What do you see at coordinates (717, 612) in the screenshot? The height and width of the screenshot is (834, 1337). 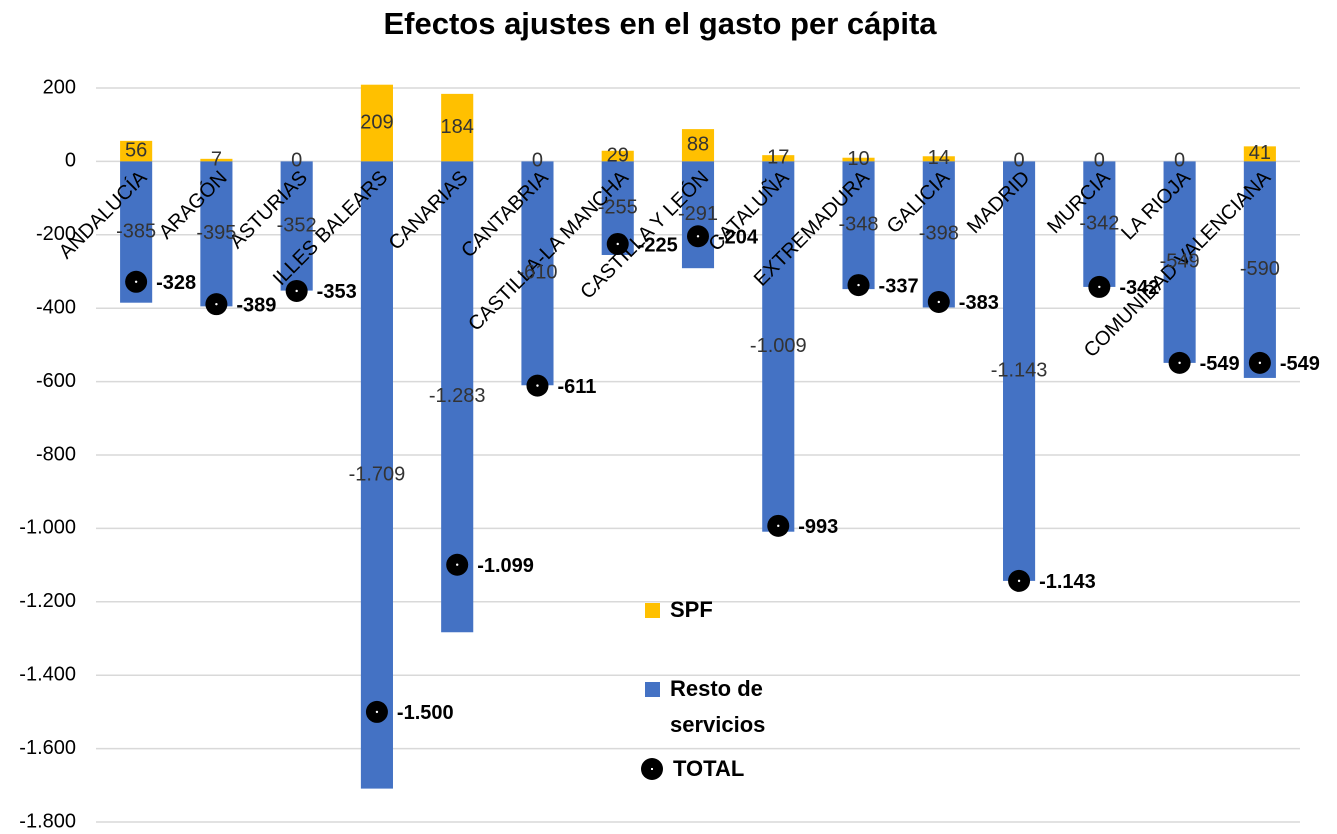 I see `legend-item: SPF` at bounding box center [717, 612].